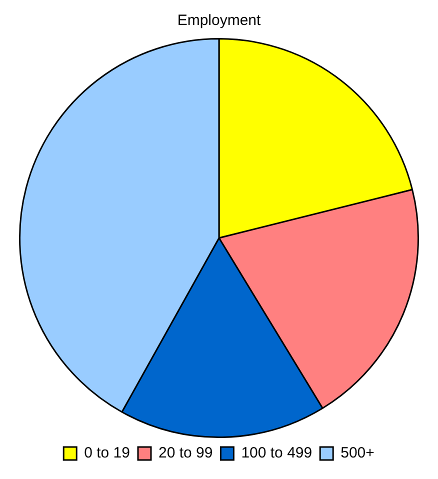 The height and width of the screenshot is (479, 438). What do you see at coordinates (107, 453) in the screenshot?
I see `legend-label: 0 to 19` at bounding box center [107, 453].